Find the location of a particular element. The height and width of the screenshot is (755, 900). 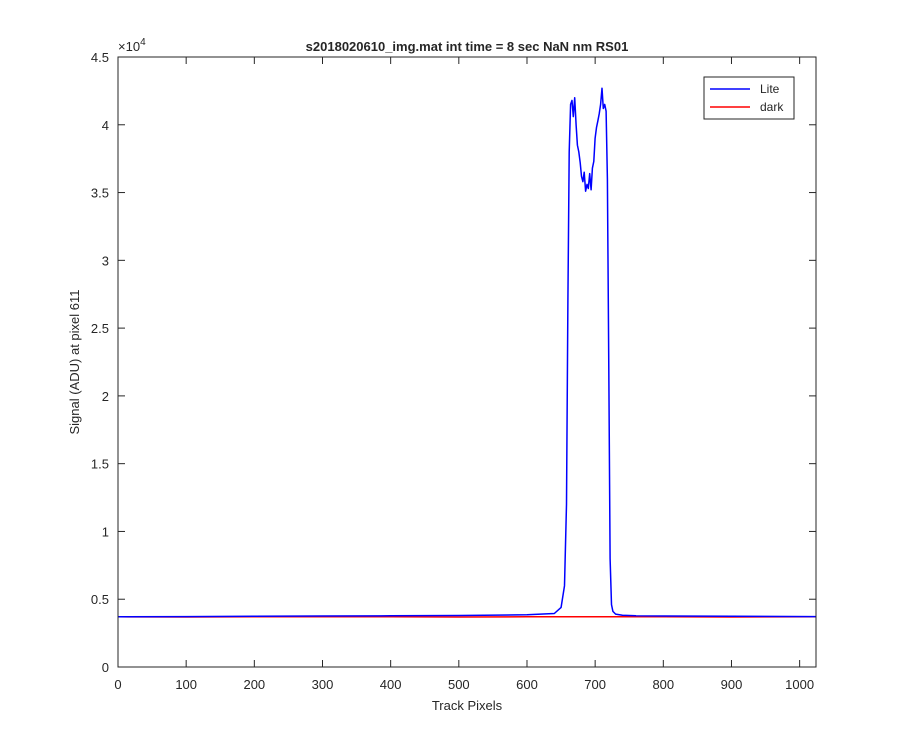

x-tick-label: 200 is located at coordinates (254, 684).